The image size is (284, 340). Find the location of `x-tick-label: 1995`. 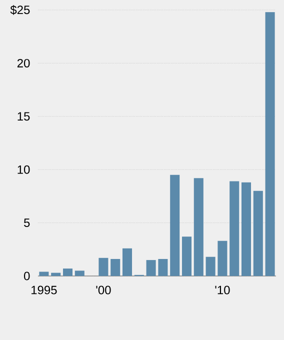

x-tick-label: 1995 is located at coordinates (44, 290).